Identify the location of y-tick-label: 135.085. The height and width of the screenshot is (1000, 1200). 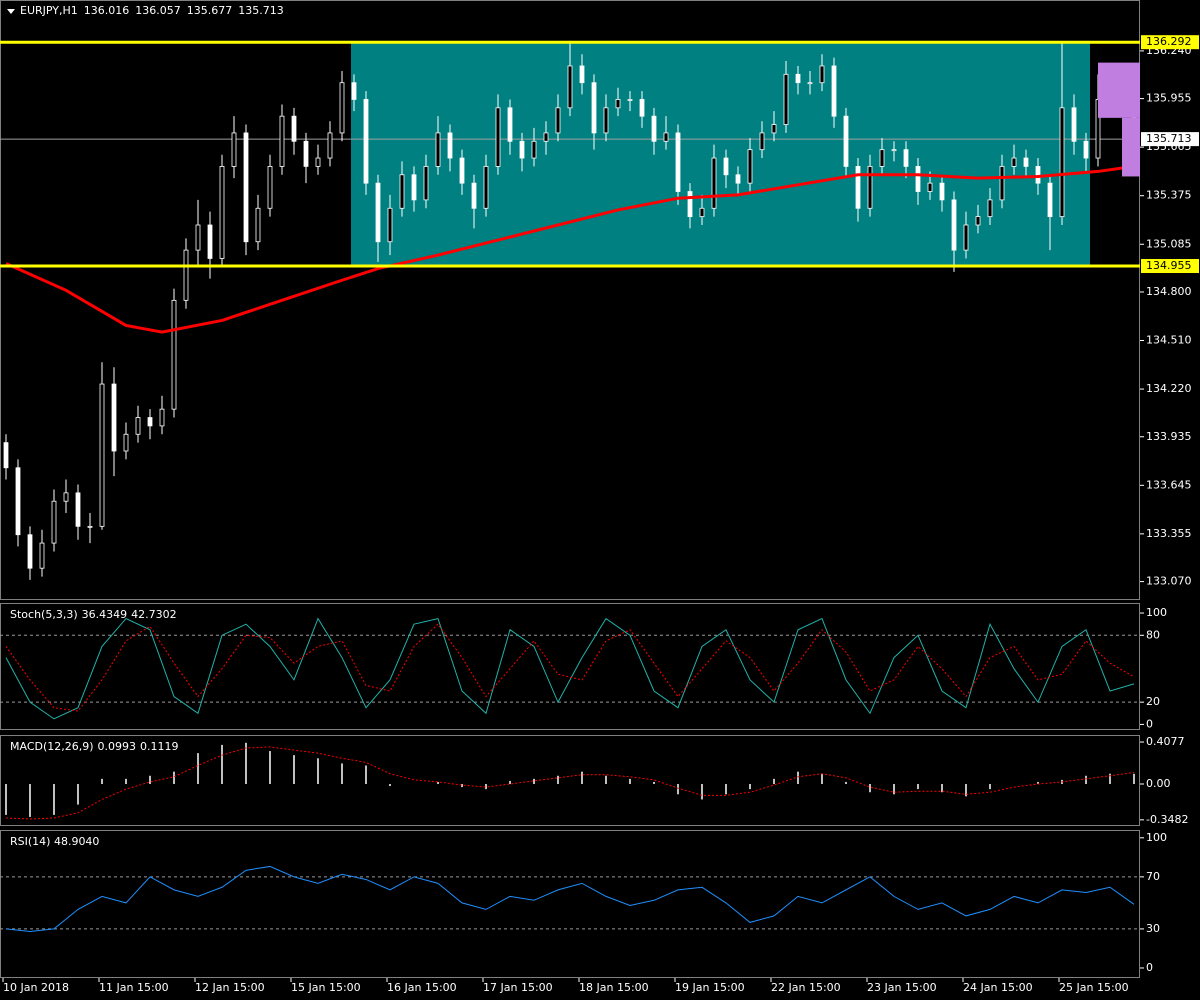
(1169, 243).